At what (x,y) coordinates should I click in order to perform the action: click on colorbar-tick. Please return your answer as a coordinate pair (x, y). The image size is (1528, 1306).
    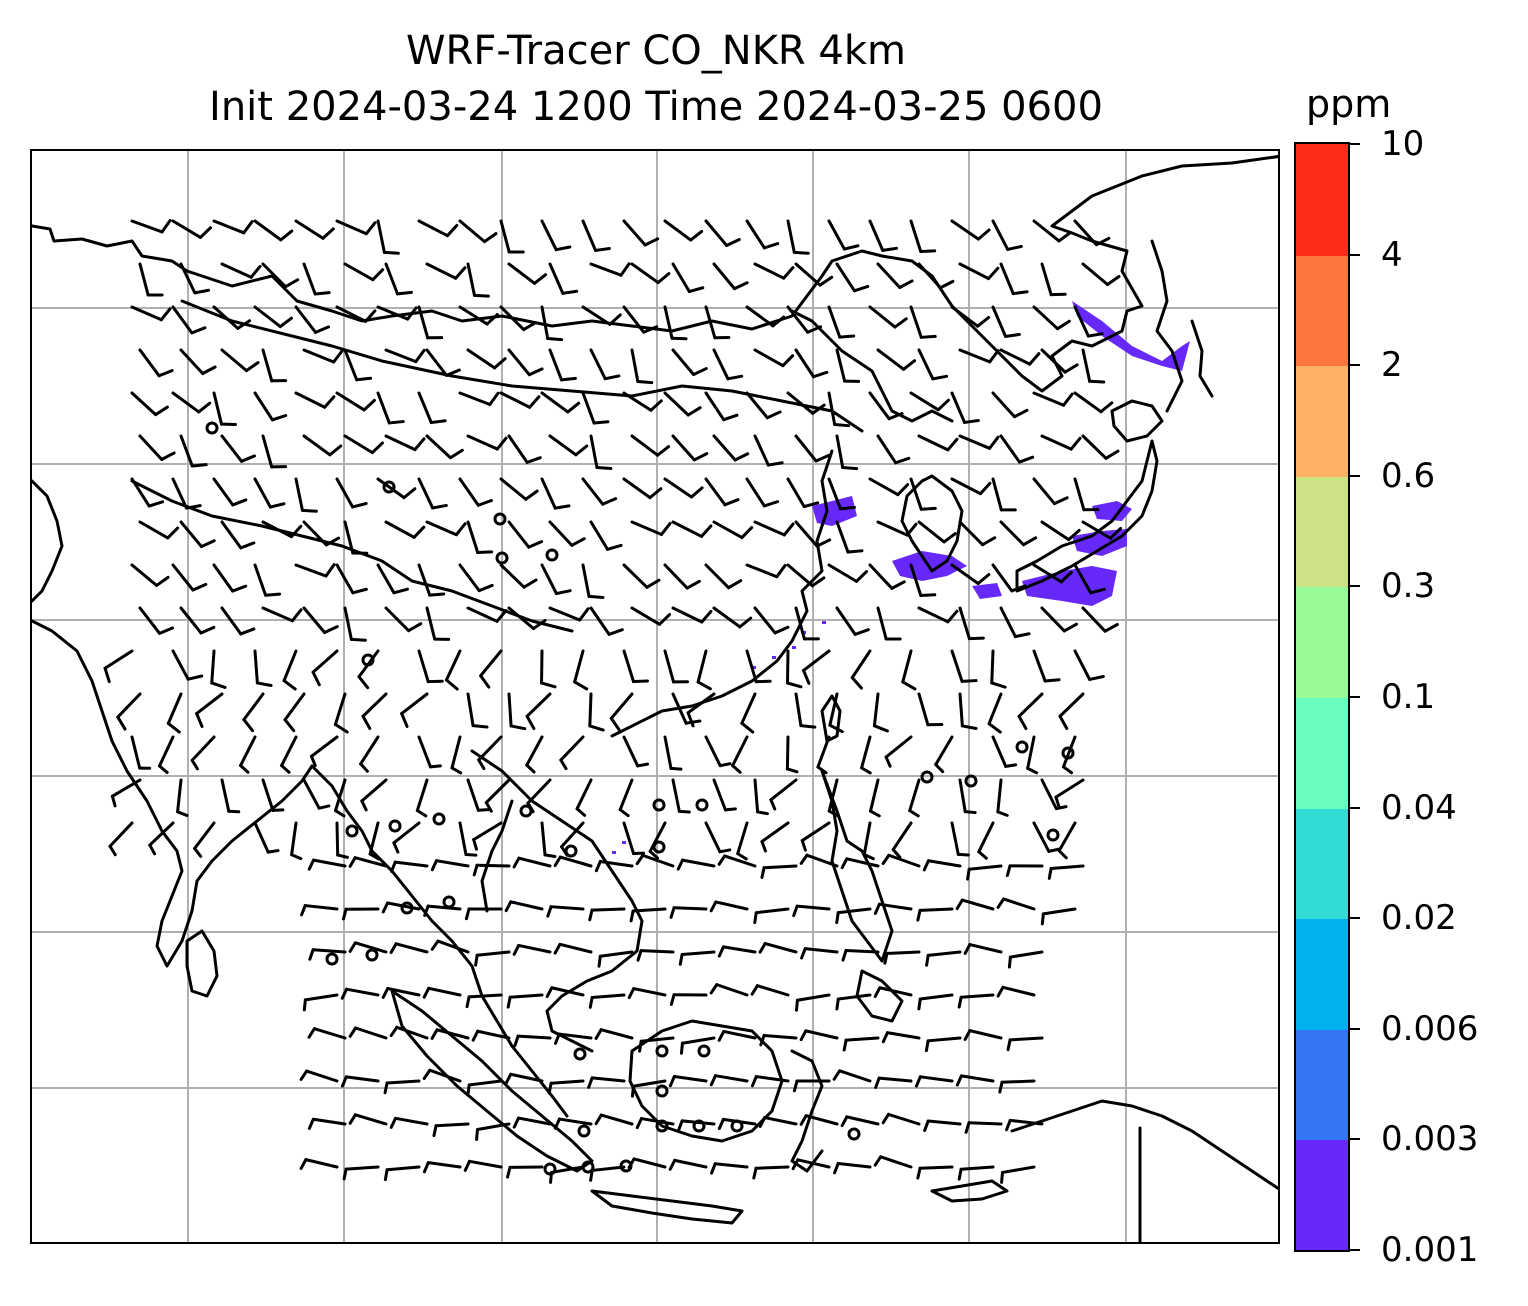
    Looking at the image, I should click on (1355, 586).